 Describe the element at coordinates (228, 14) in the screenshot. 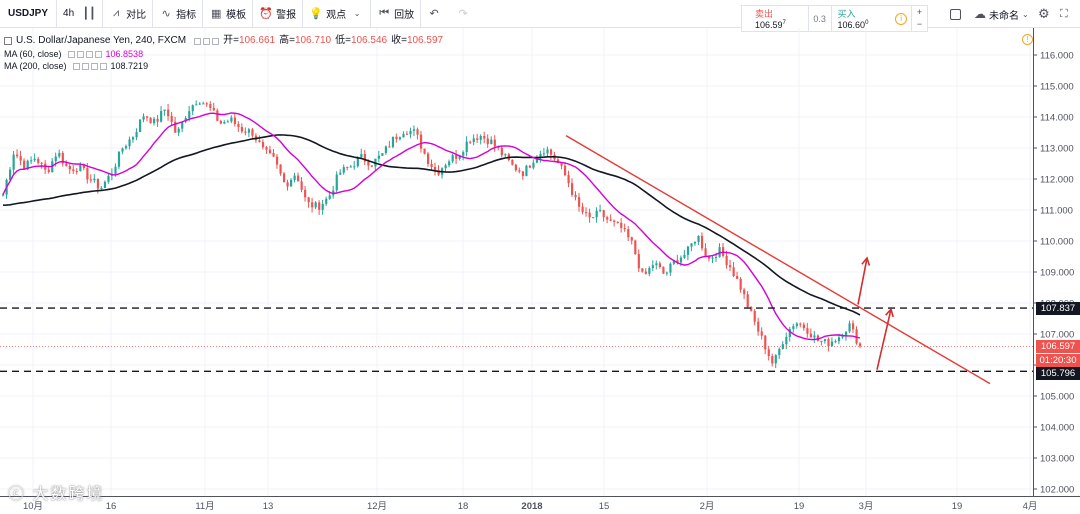

I see `templates-button: ▦ 模板` at that location.